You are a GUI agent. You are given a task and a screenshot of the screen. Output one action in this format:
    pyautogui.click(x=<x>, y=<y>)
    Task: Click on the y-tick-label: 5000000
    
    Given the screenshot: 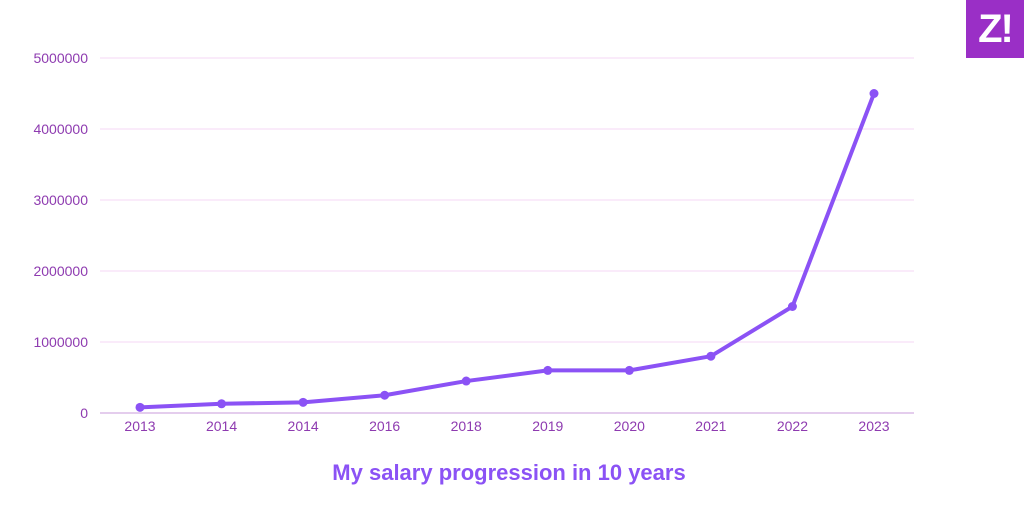 What is the action you would take?
    pyautogui.click(x=60, y=58)
    